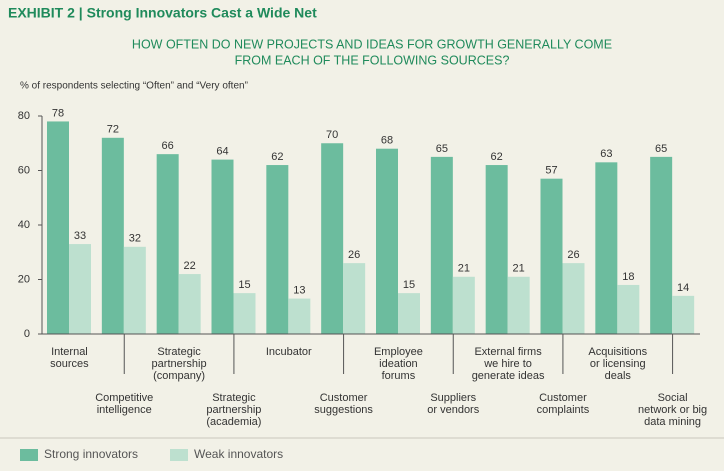 Image resolution: width=724 pixels, height=471 pixels. What do you see at coordinates (618, 364) in the screenshot?
I see `x-tick-label: or licensing` at bounding box center [618, 364].